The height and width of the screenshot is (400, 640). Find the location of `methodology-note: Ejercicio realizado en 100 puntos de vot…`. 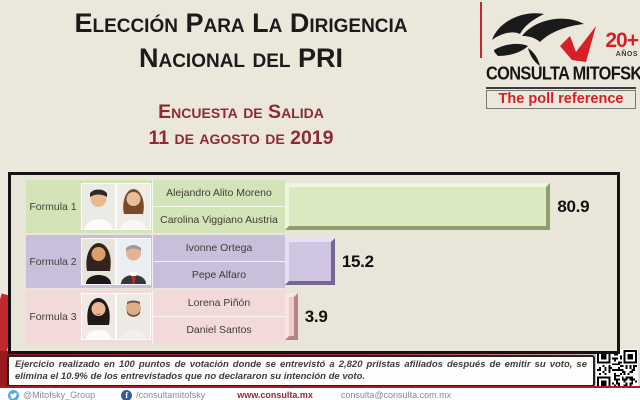

methodology-note: Ejercicio realizado en 100 puntos de vot… is located at coordinates (301, 371).